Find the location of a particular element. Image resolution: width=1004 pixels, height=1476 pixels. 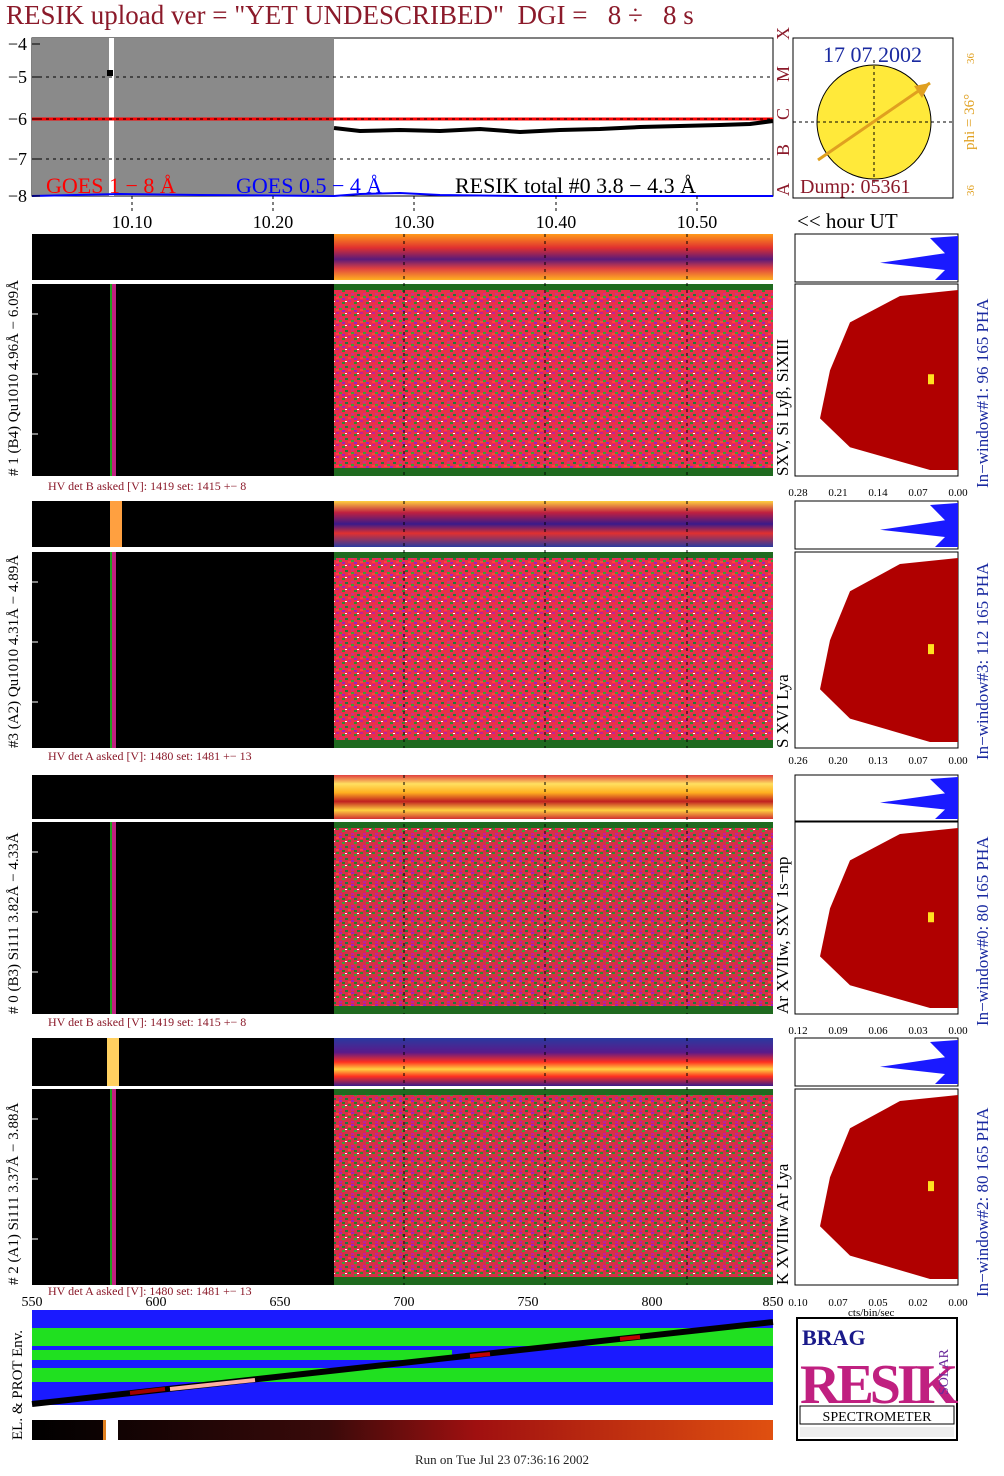

logo-small-left: BRAG is located at coordinates (834, 1337).